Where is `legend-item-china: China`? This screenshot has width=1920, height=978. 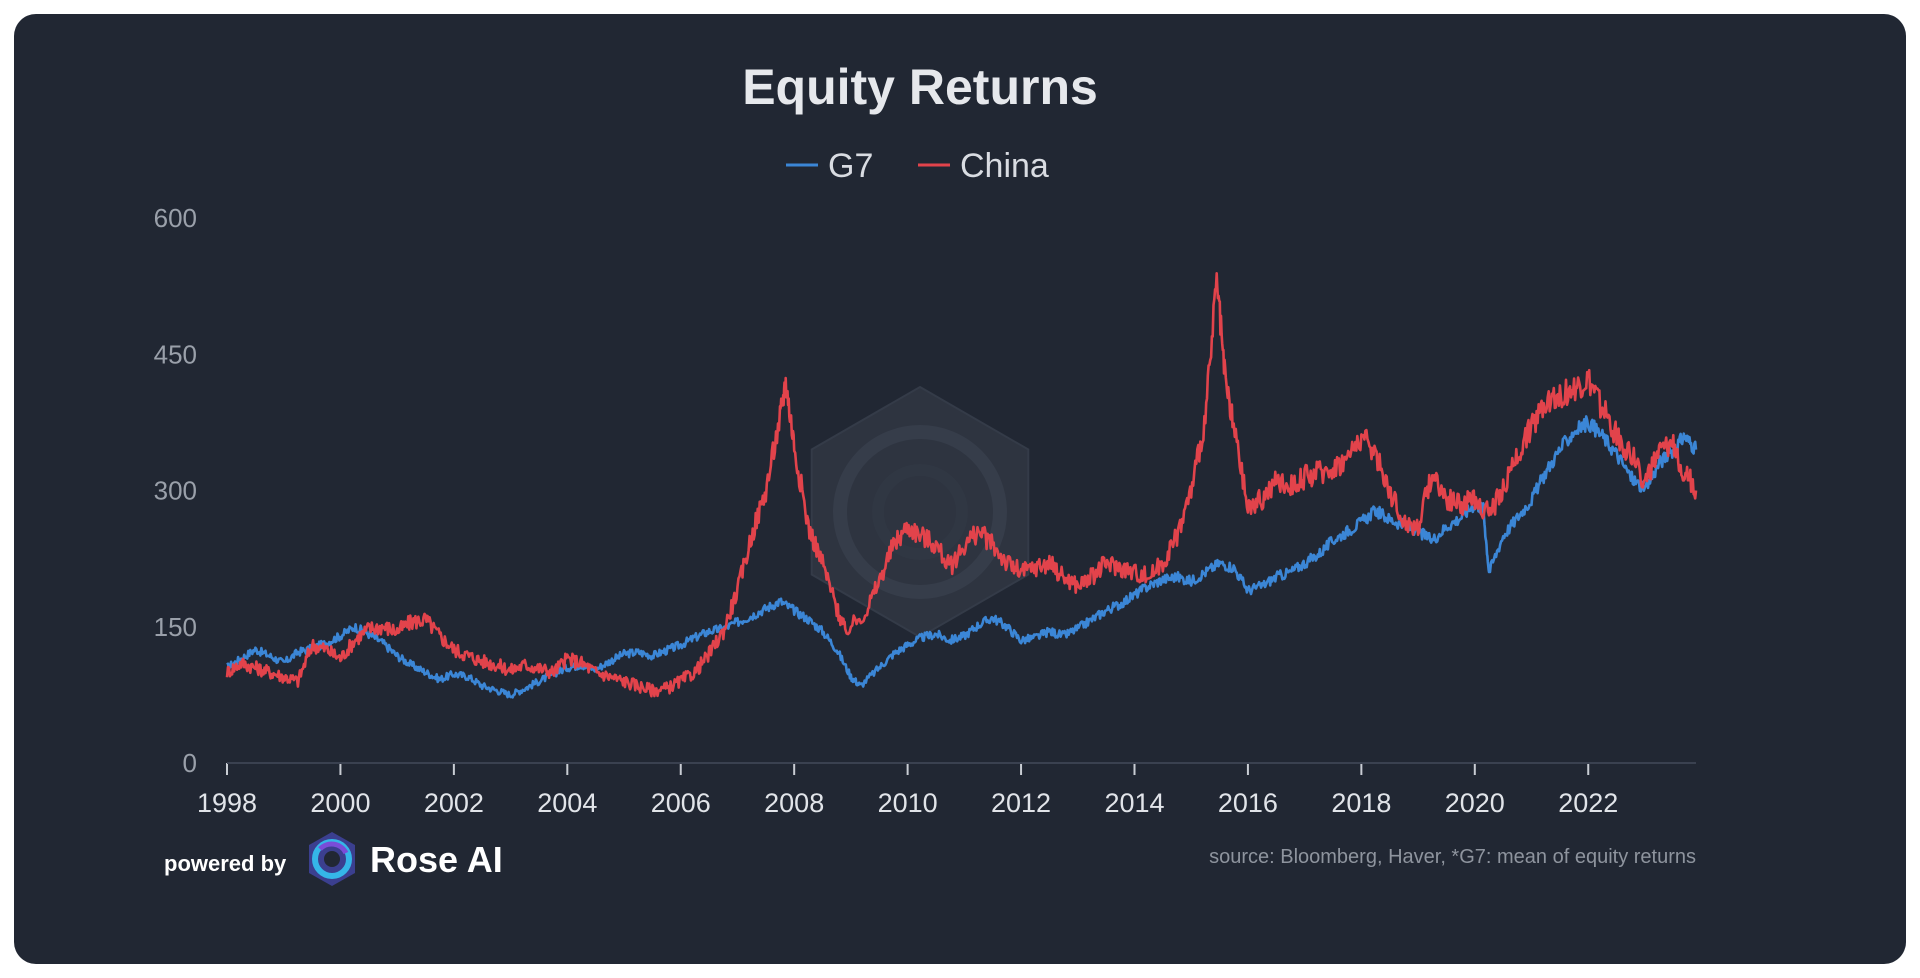 legend-item-china: China is located at coordinates (983, 166).